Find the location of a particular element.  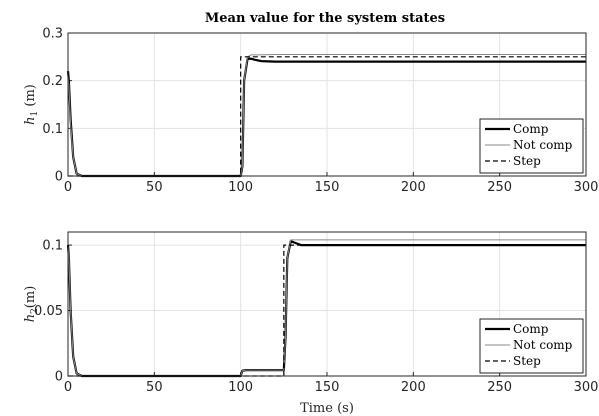

y-tick-label: 0.2 is located at coordinates (52, 81).